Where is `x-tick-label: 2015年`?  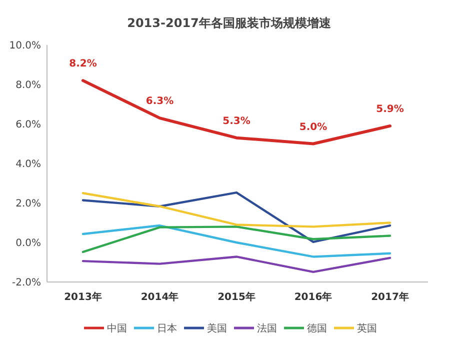 x-tick-label: 2015年 is located at coordinates (237, 297).